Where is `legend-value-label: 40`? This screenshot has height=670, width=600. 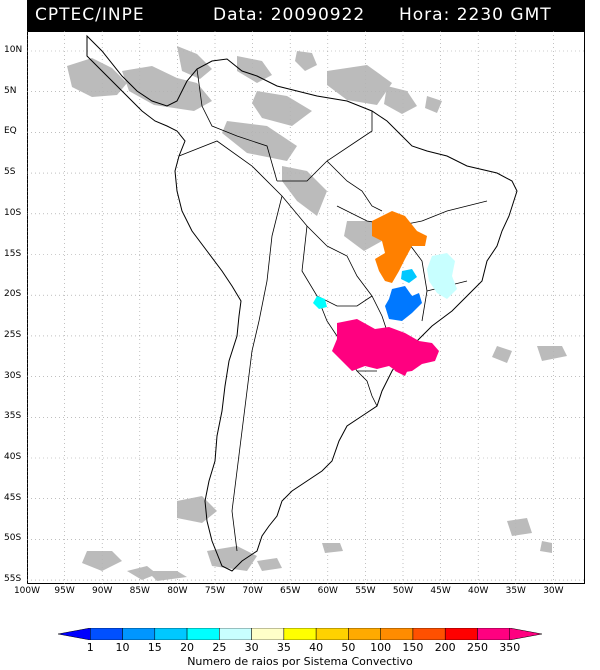
legend-value-label: 40 is located at coordinates (316, 647).